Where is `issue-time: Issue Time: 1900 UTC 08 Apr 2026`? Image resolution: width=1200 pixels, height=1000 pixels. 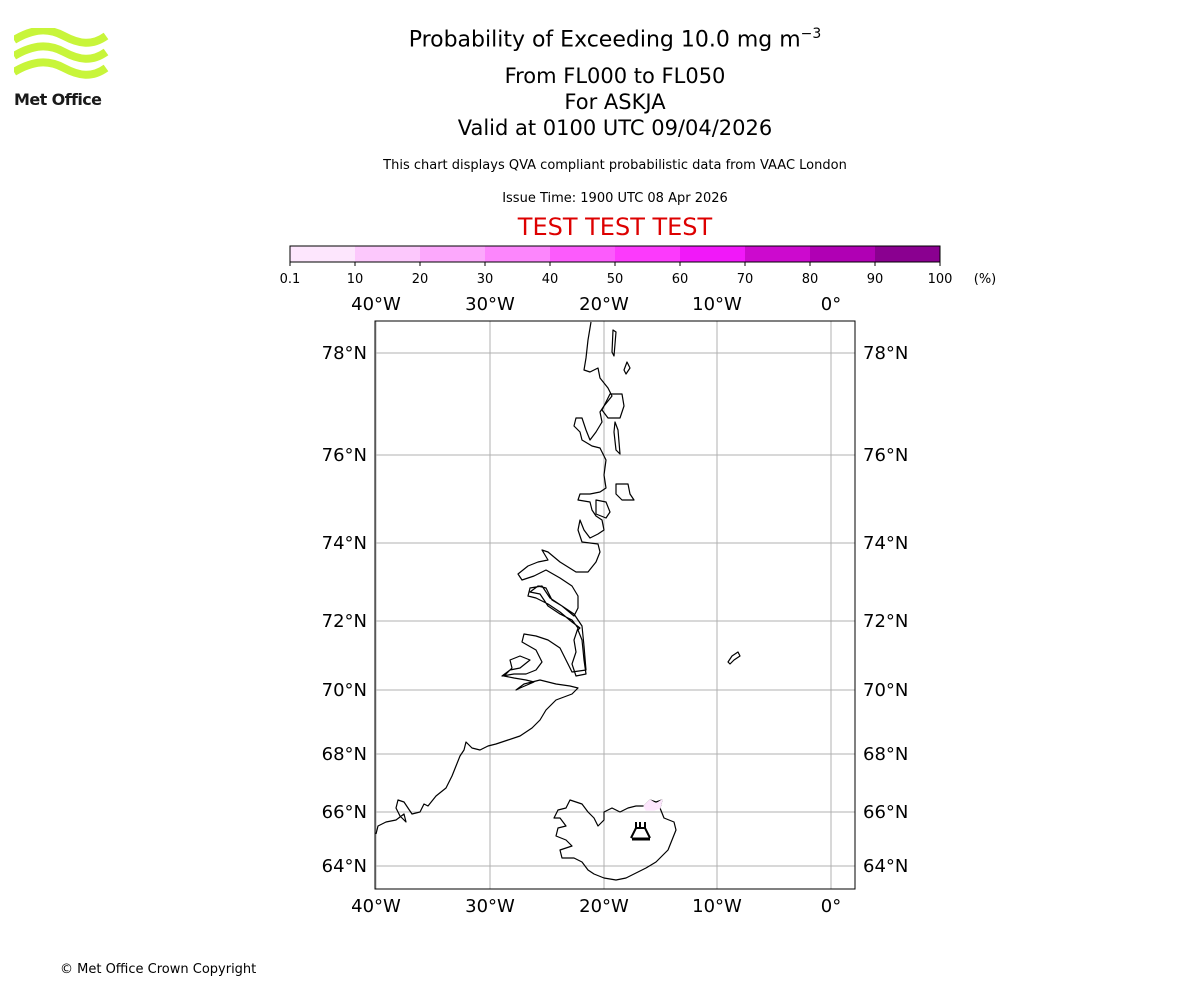 issue-time: Issue Time: 1900 UTC 08 Apr 2026 is located at coordinates (615, 198).